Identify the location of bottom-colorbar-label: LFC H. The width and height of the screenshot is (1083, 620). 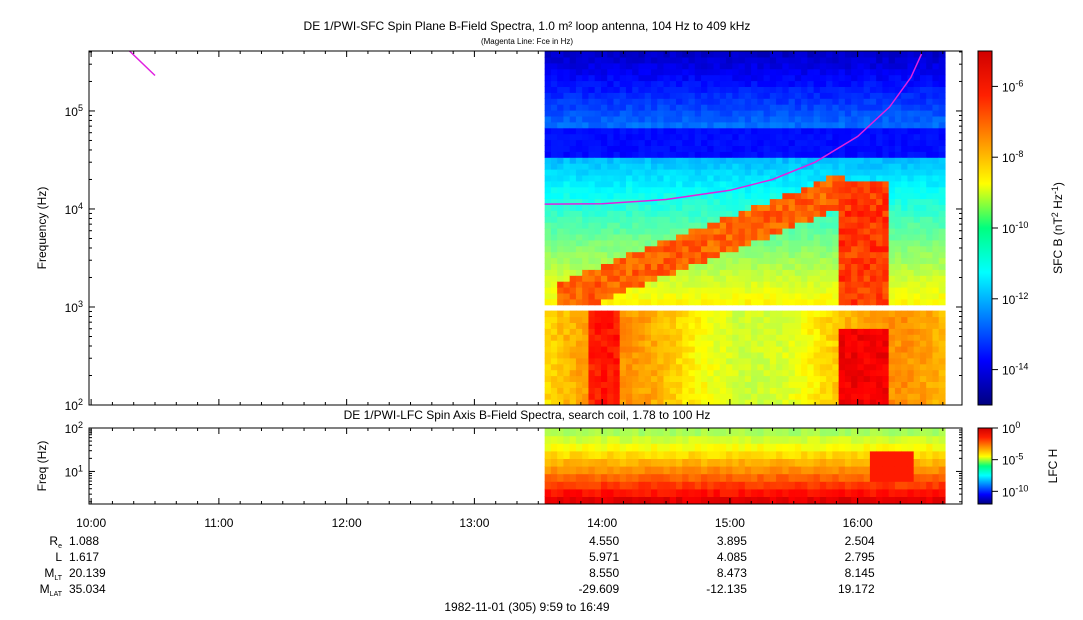
(1053, 466).